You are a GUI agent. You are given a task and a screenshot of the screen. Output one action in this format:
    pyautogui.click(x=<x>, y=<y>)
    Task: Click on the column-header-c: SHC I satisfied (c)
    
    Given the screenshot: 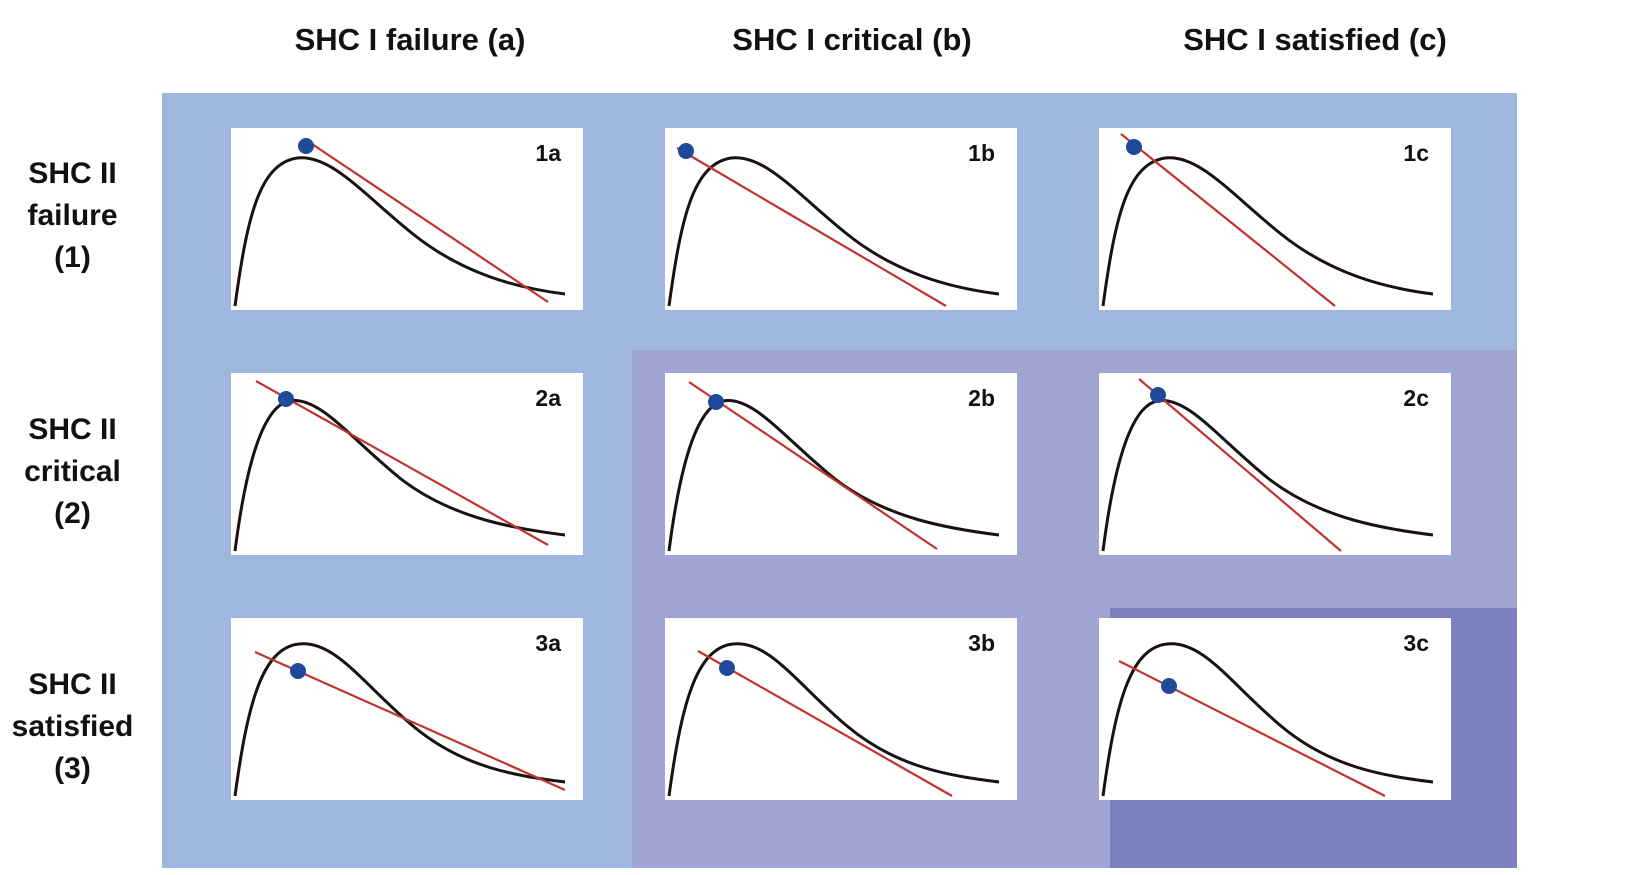 What is the action you would take?
    pyautogui.click(x=1315, y=39)
    